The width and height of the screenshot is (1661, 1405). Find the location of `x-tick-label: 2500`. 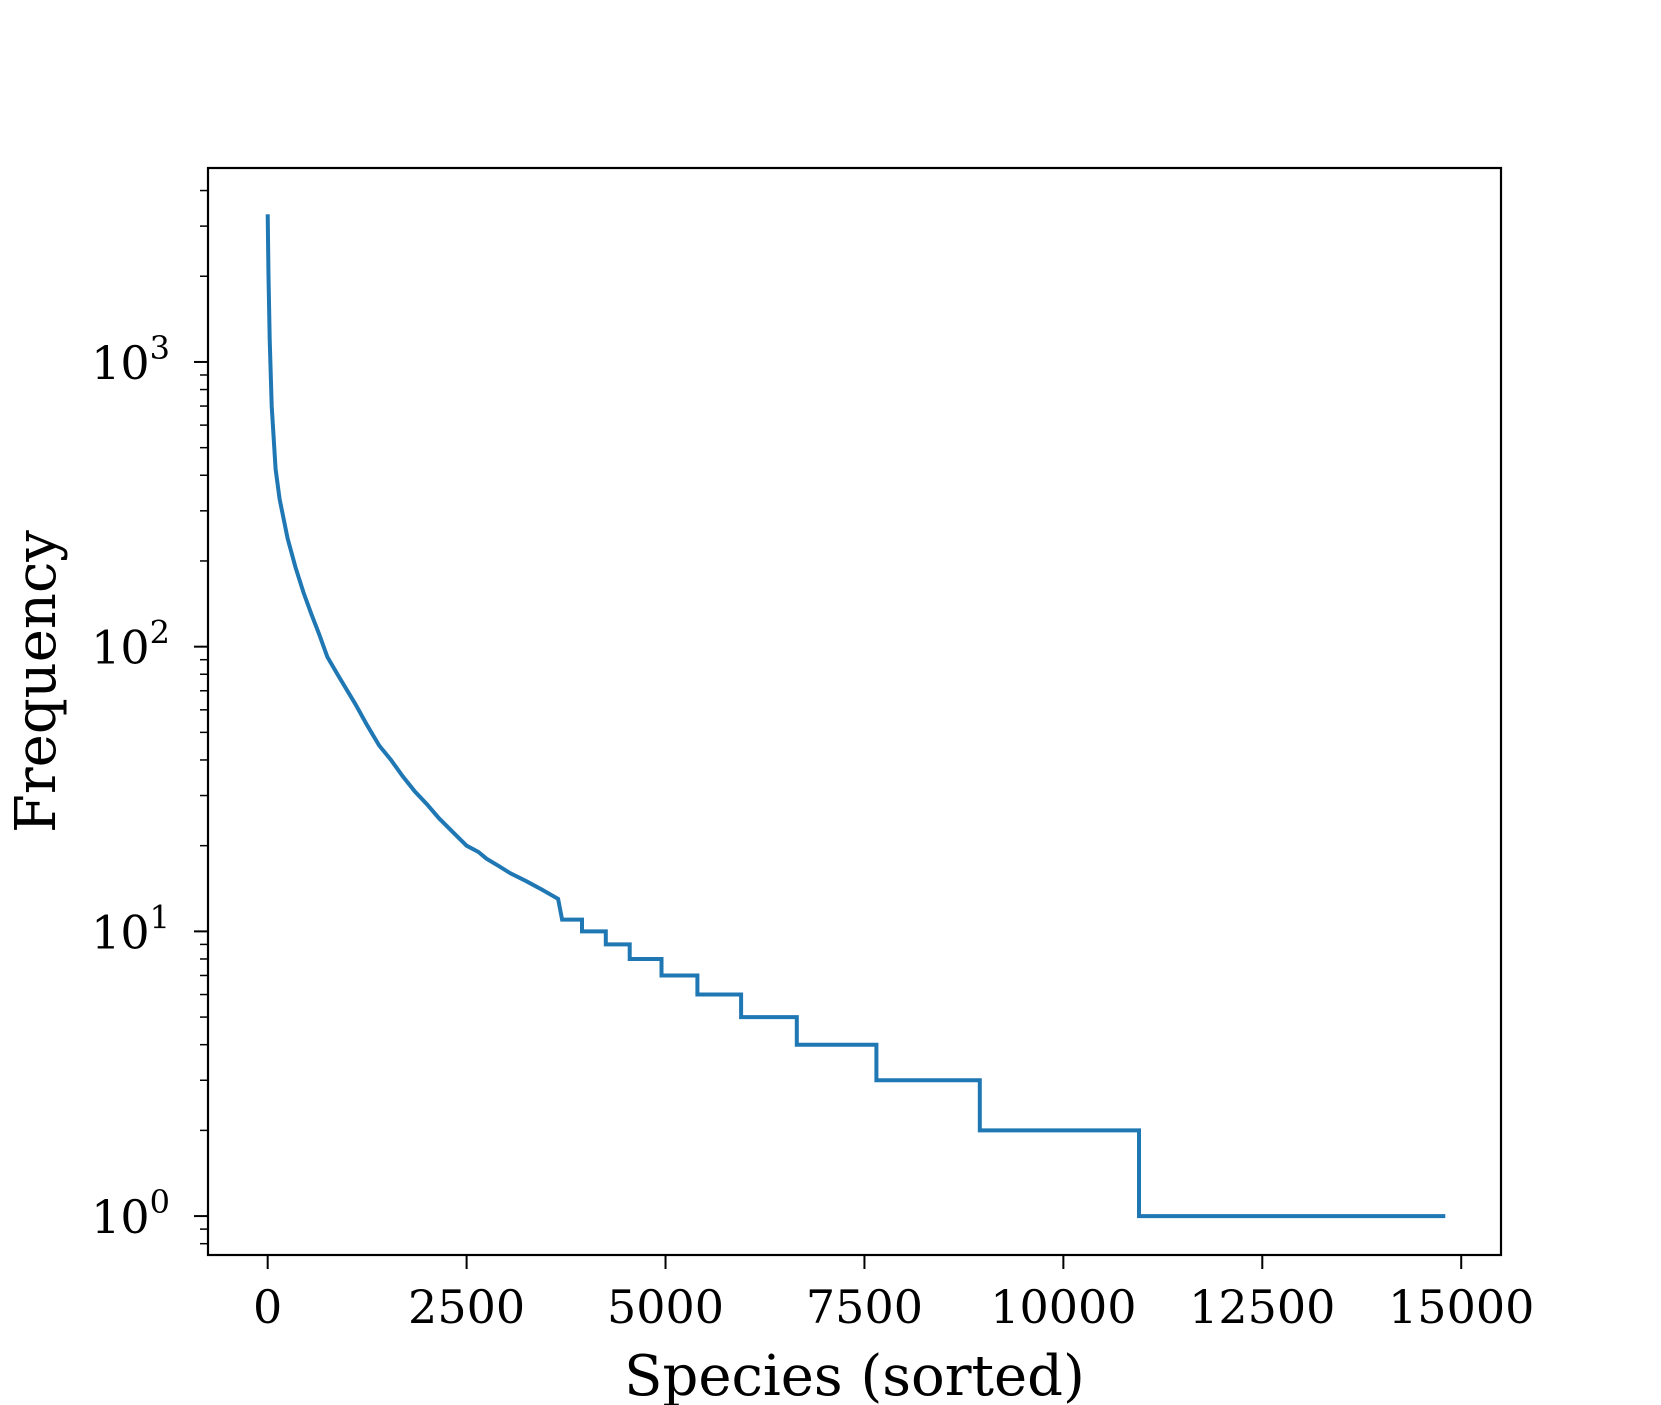

x-tick-label: 2500 is located at coordinates (466, 1307).